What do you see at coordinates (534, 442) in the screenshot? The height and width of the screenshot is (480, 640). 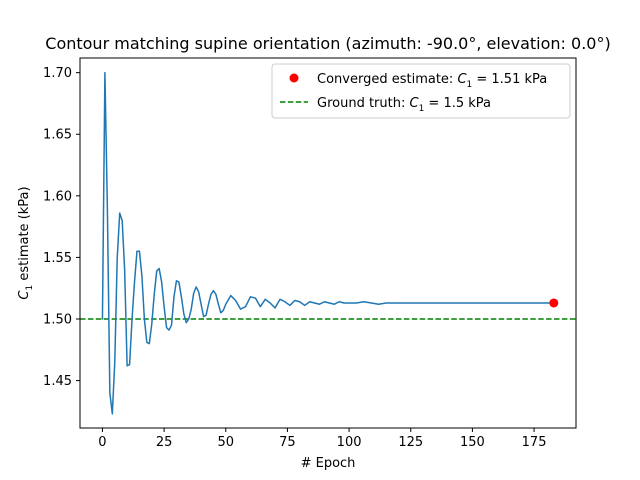 I see `x-tick-label: 175` at bounding box center [534, 442].